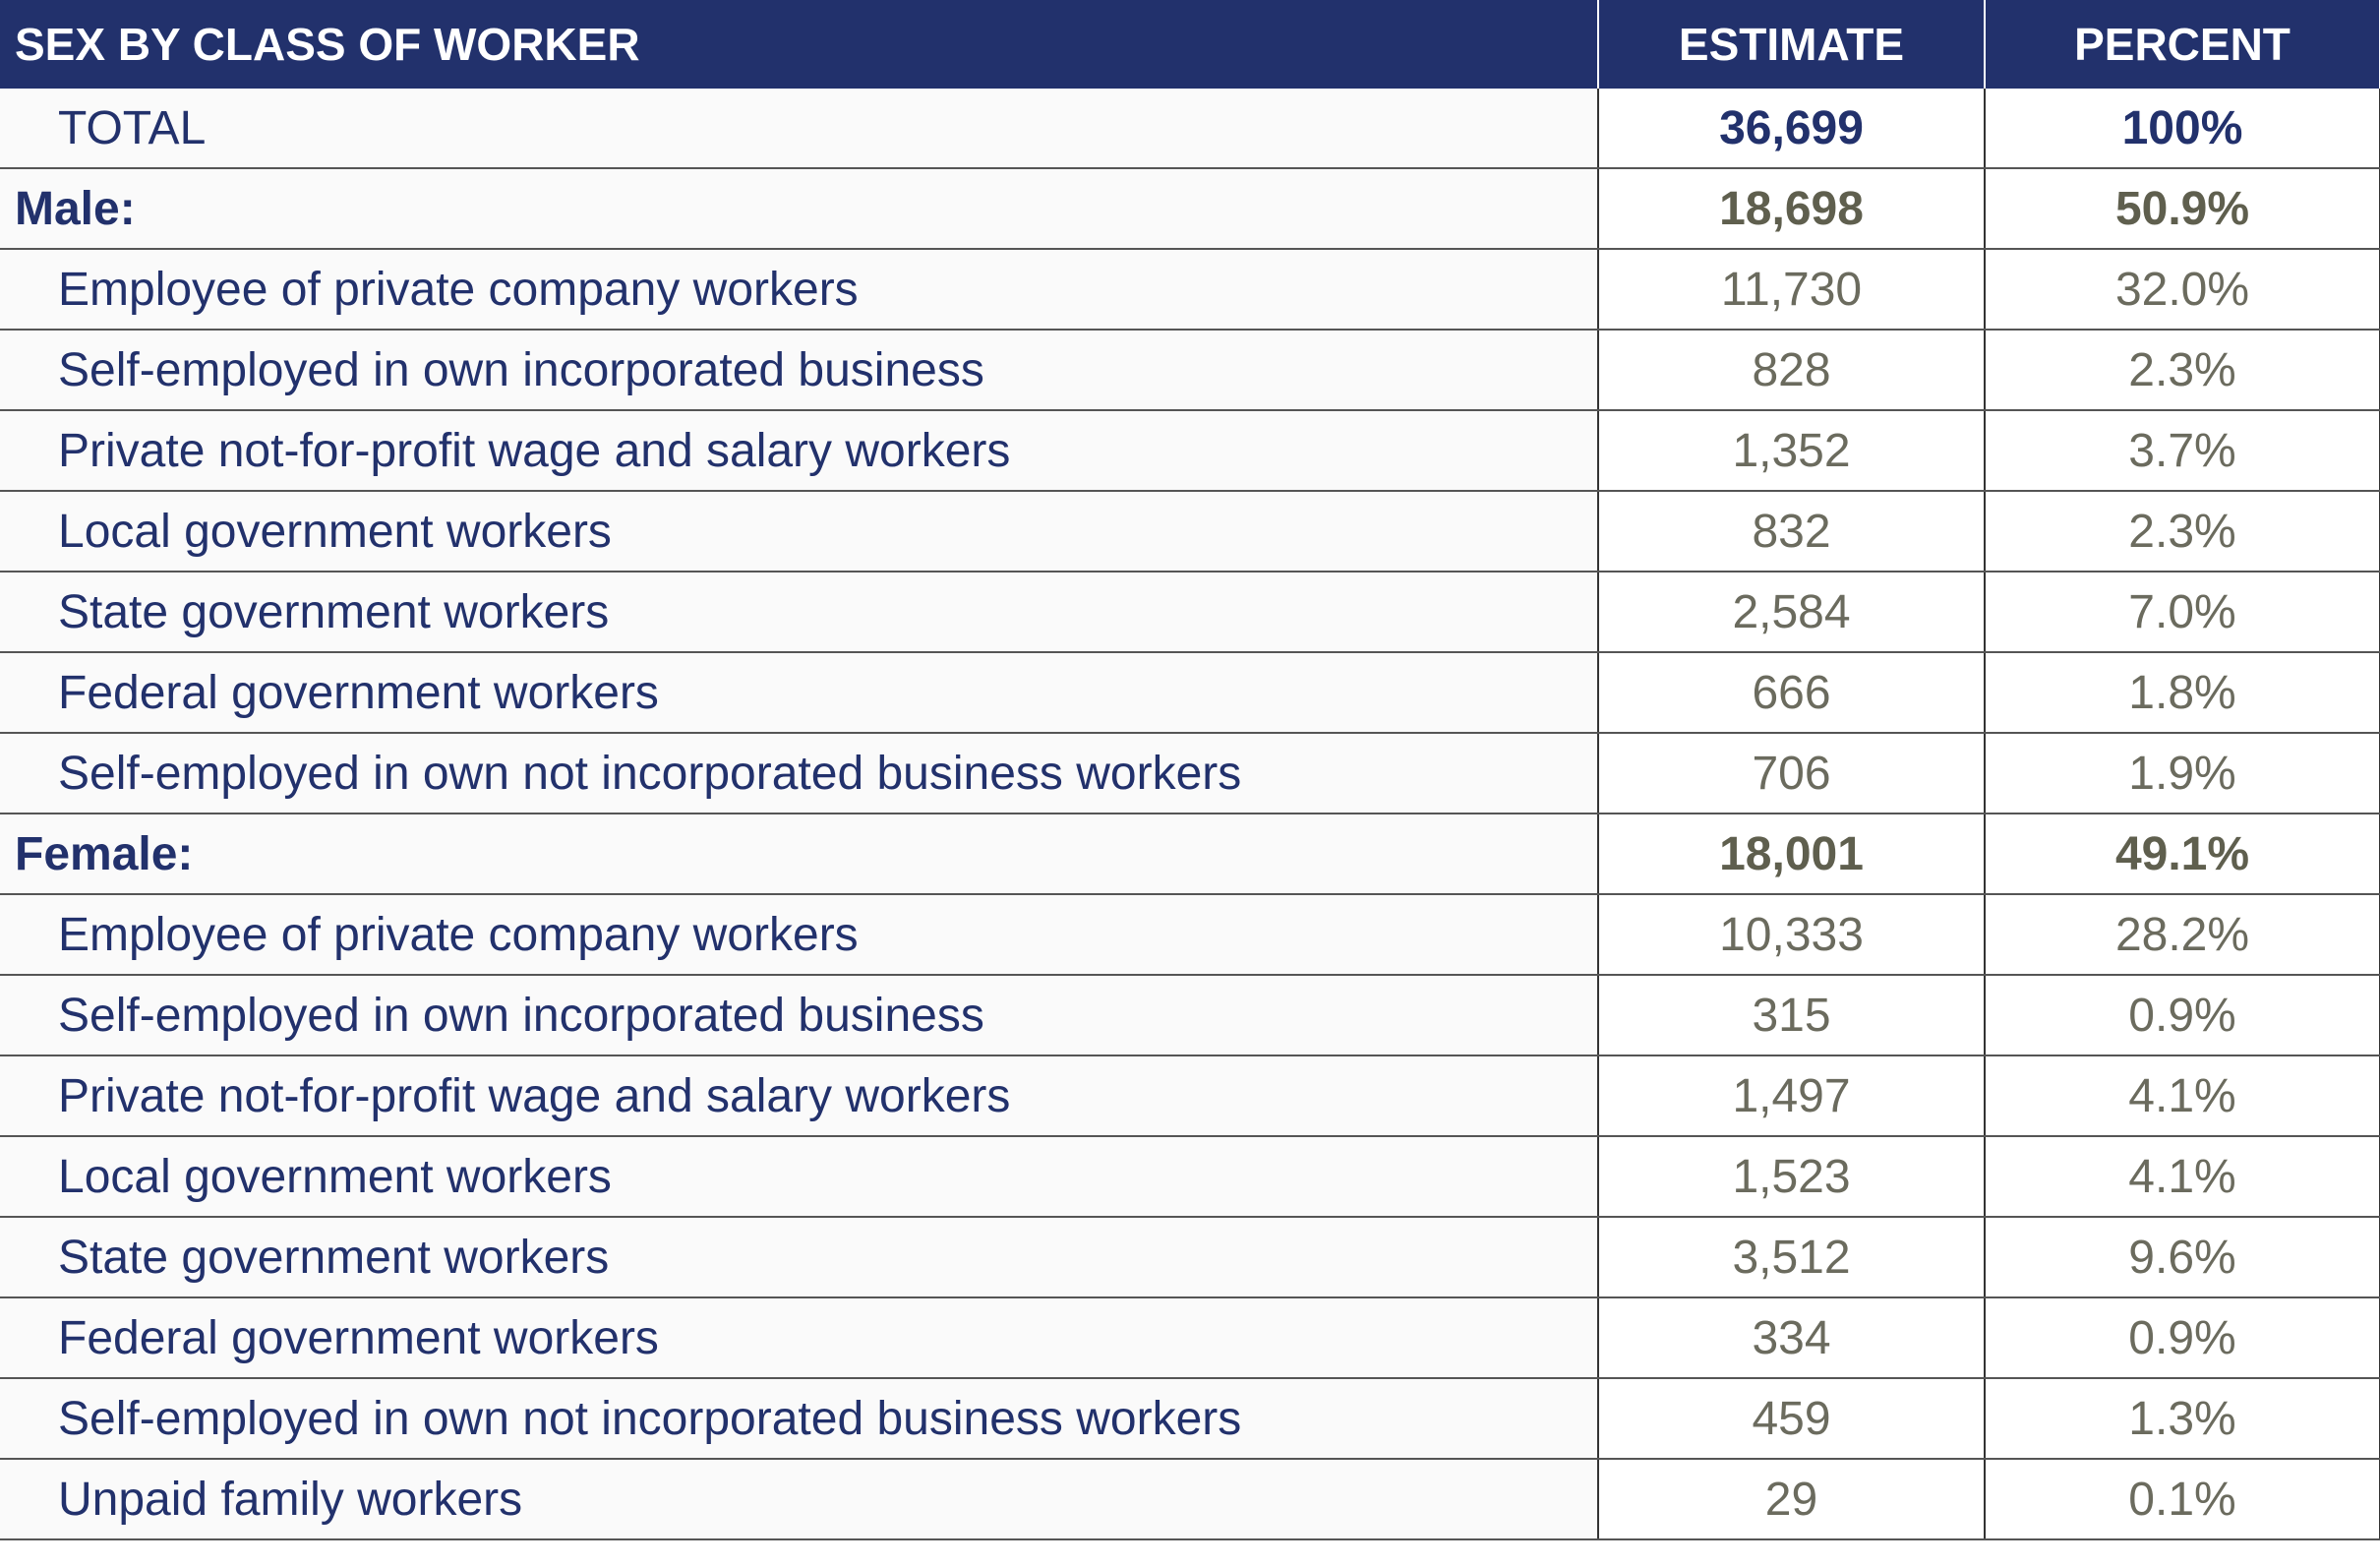 This screenshot has height=1567, width=2380. I want to click on table-row: State government workers 3,512 9.6%, so click(1190, 1257).